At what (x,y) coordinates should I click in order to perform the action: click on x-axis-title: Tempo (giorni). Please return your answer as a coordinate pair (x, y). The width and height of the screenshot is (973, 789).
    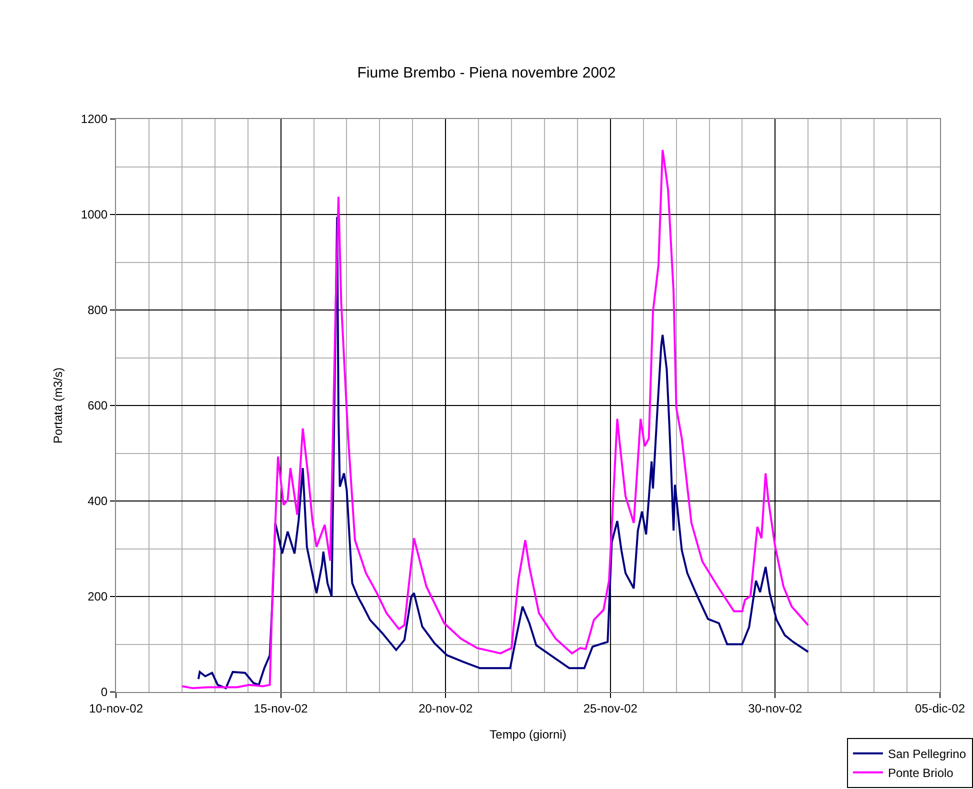
    Looking at the image, I should click on (528, 734).